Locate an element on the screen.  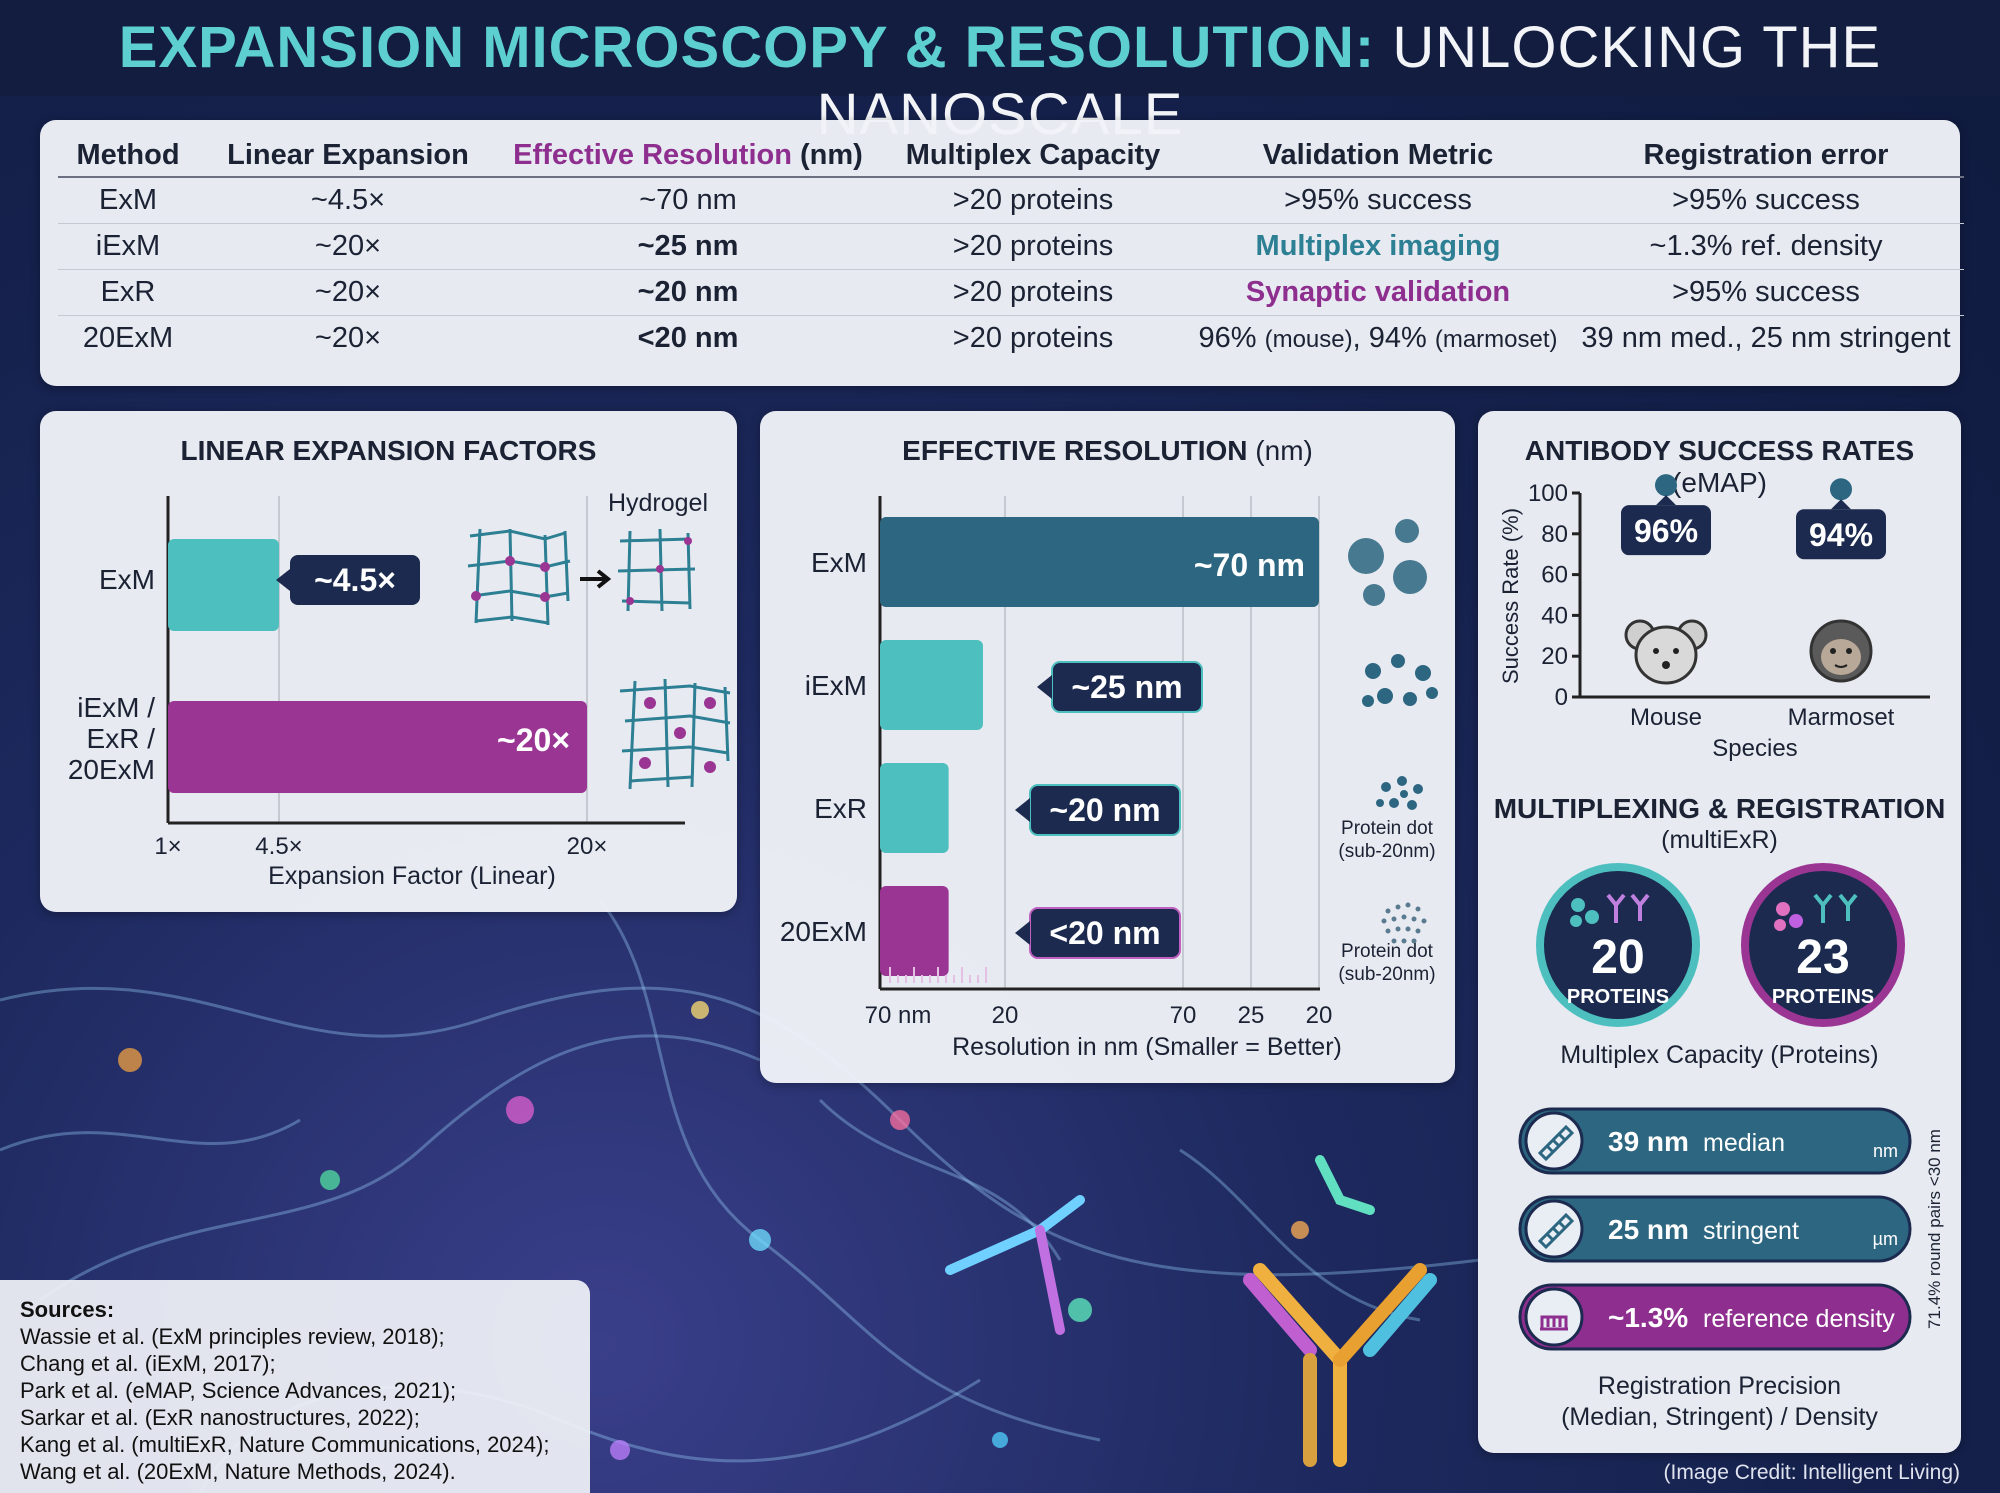
data-label: 96% is located at coordinates (1666, 531).